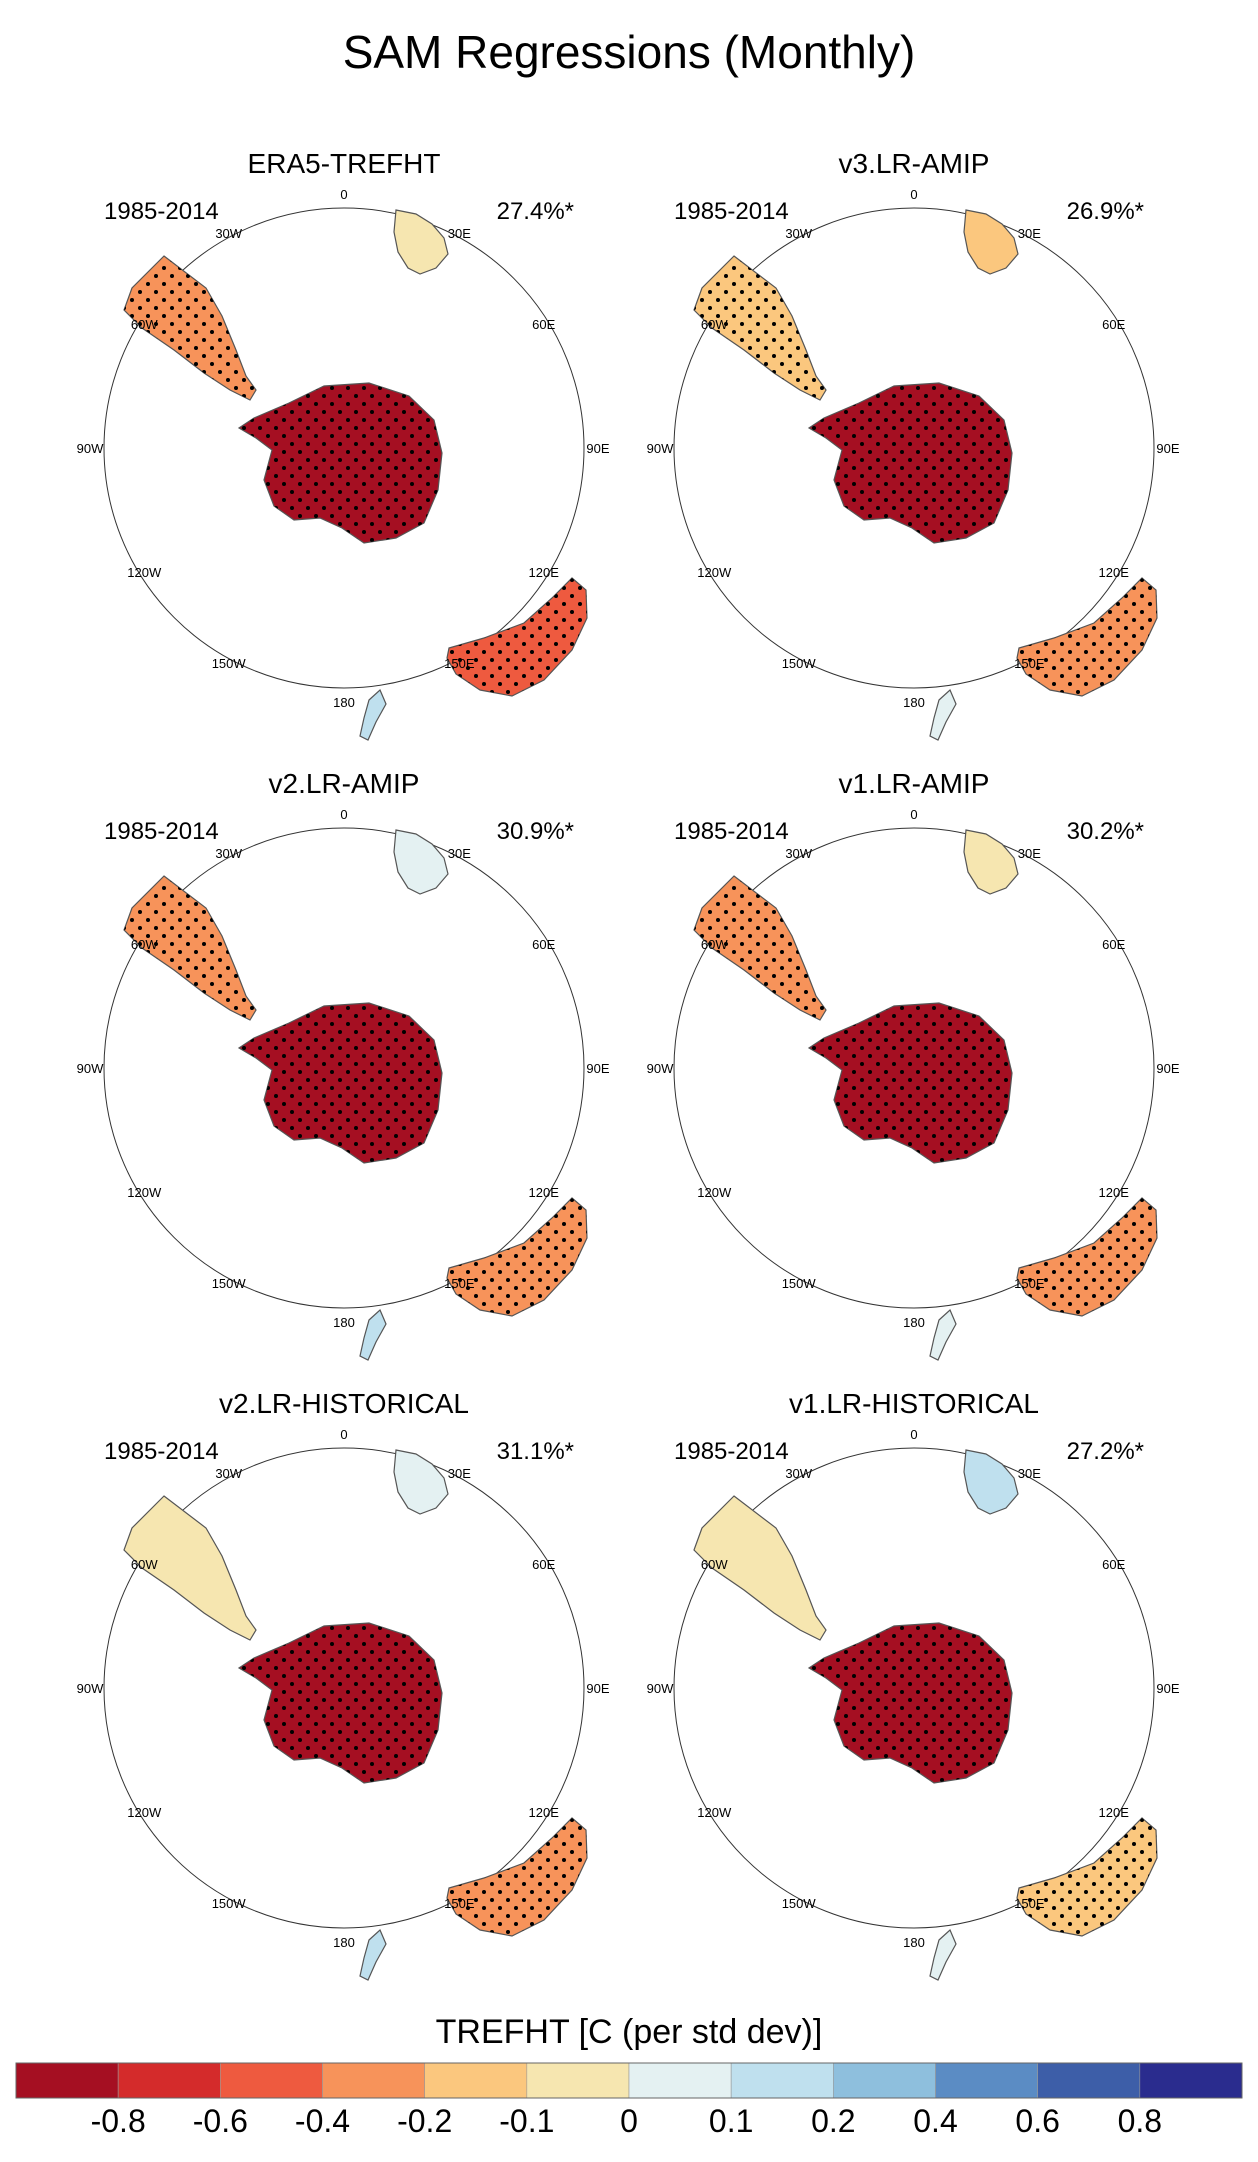 The height and width of the screenshot is (2162, 1258). I want to click on panel-variance-explained: 31.1%*, so click(535, 1451).